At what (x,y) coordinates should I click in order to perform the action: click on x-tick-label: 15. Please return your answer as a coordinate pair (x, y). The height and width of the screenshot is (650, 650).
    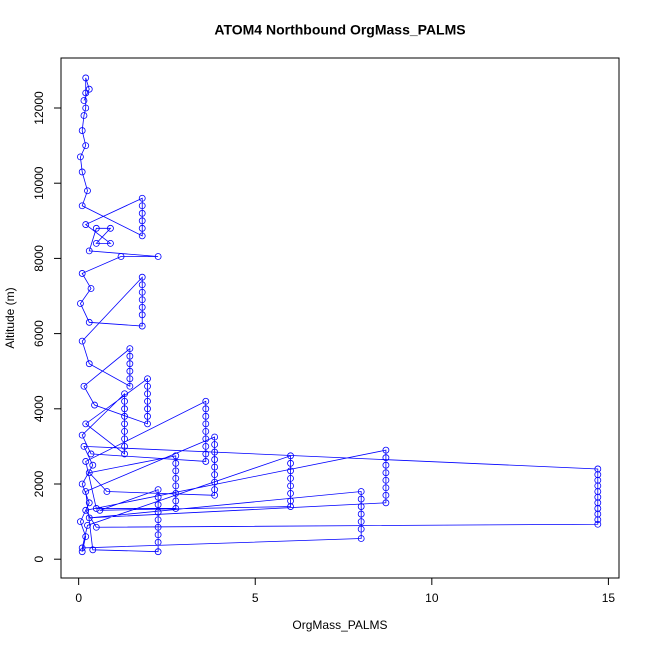
    Looking at the image, I should click on (609, 598).